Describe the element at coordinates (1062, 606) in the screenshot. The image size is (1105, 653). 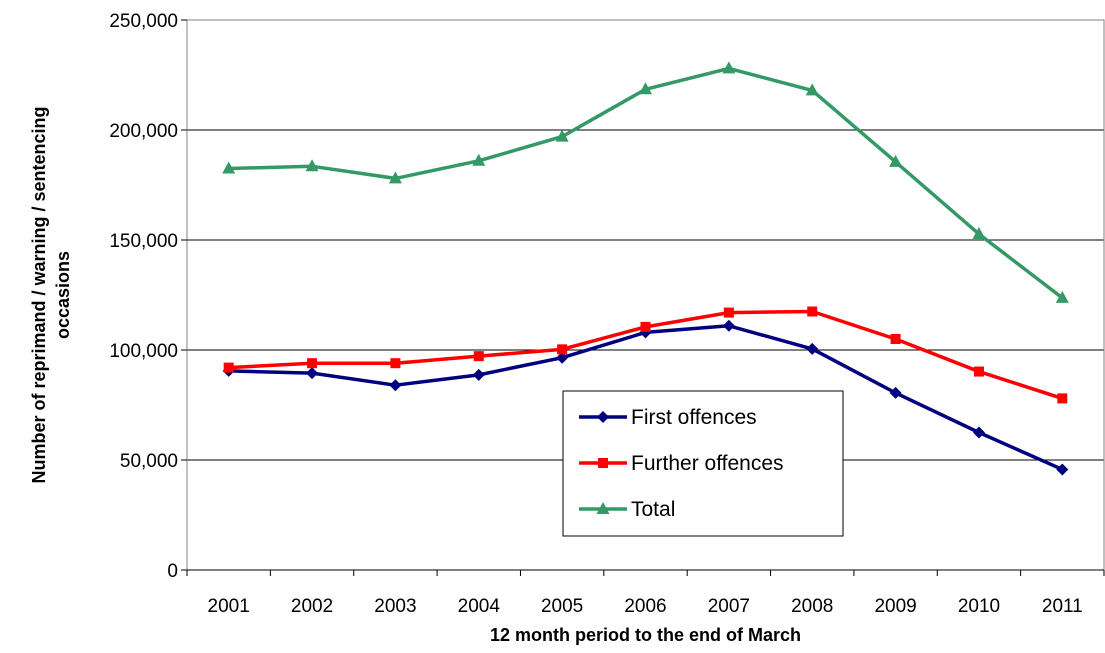
I see `x-tick-label: 2011` at that location.